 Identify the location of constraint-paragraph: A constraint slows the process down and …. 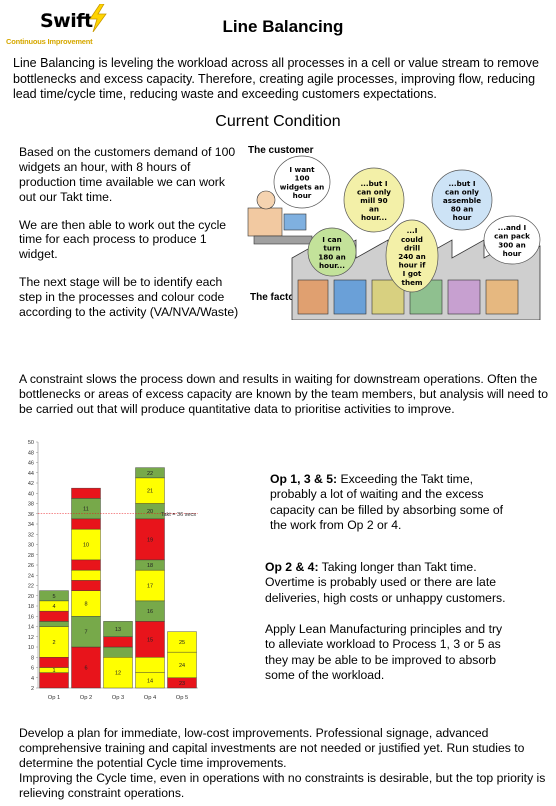
(284, 394).